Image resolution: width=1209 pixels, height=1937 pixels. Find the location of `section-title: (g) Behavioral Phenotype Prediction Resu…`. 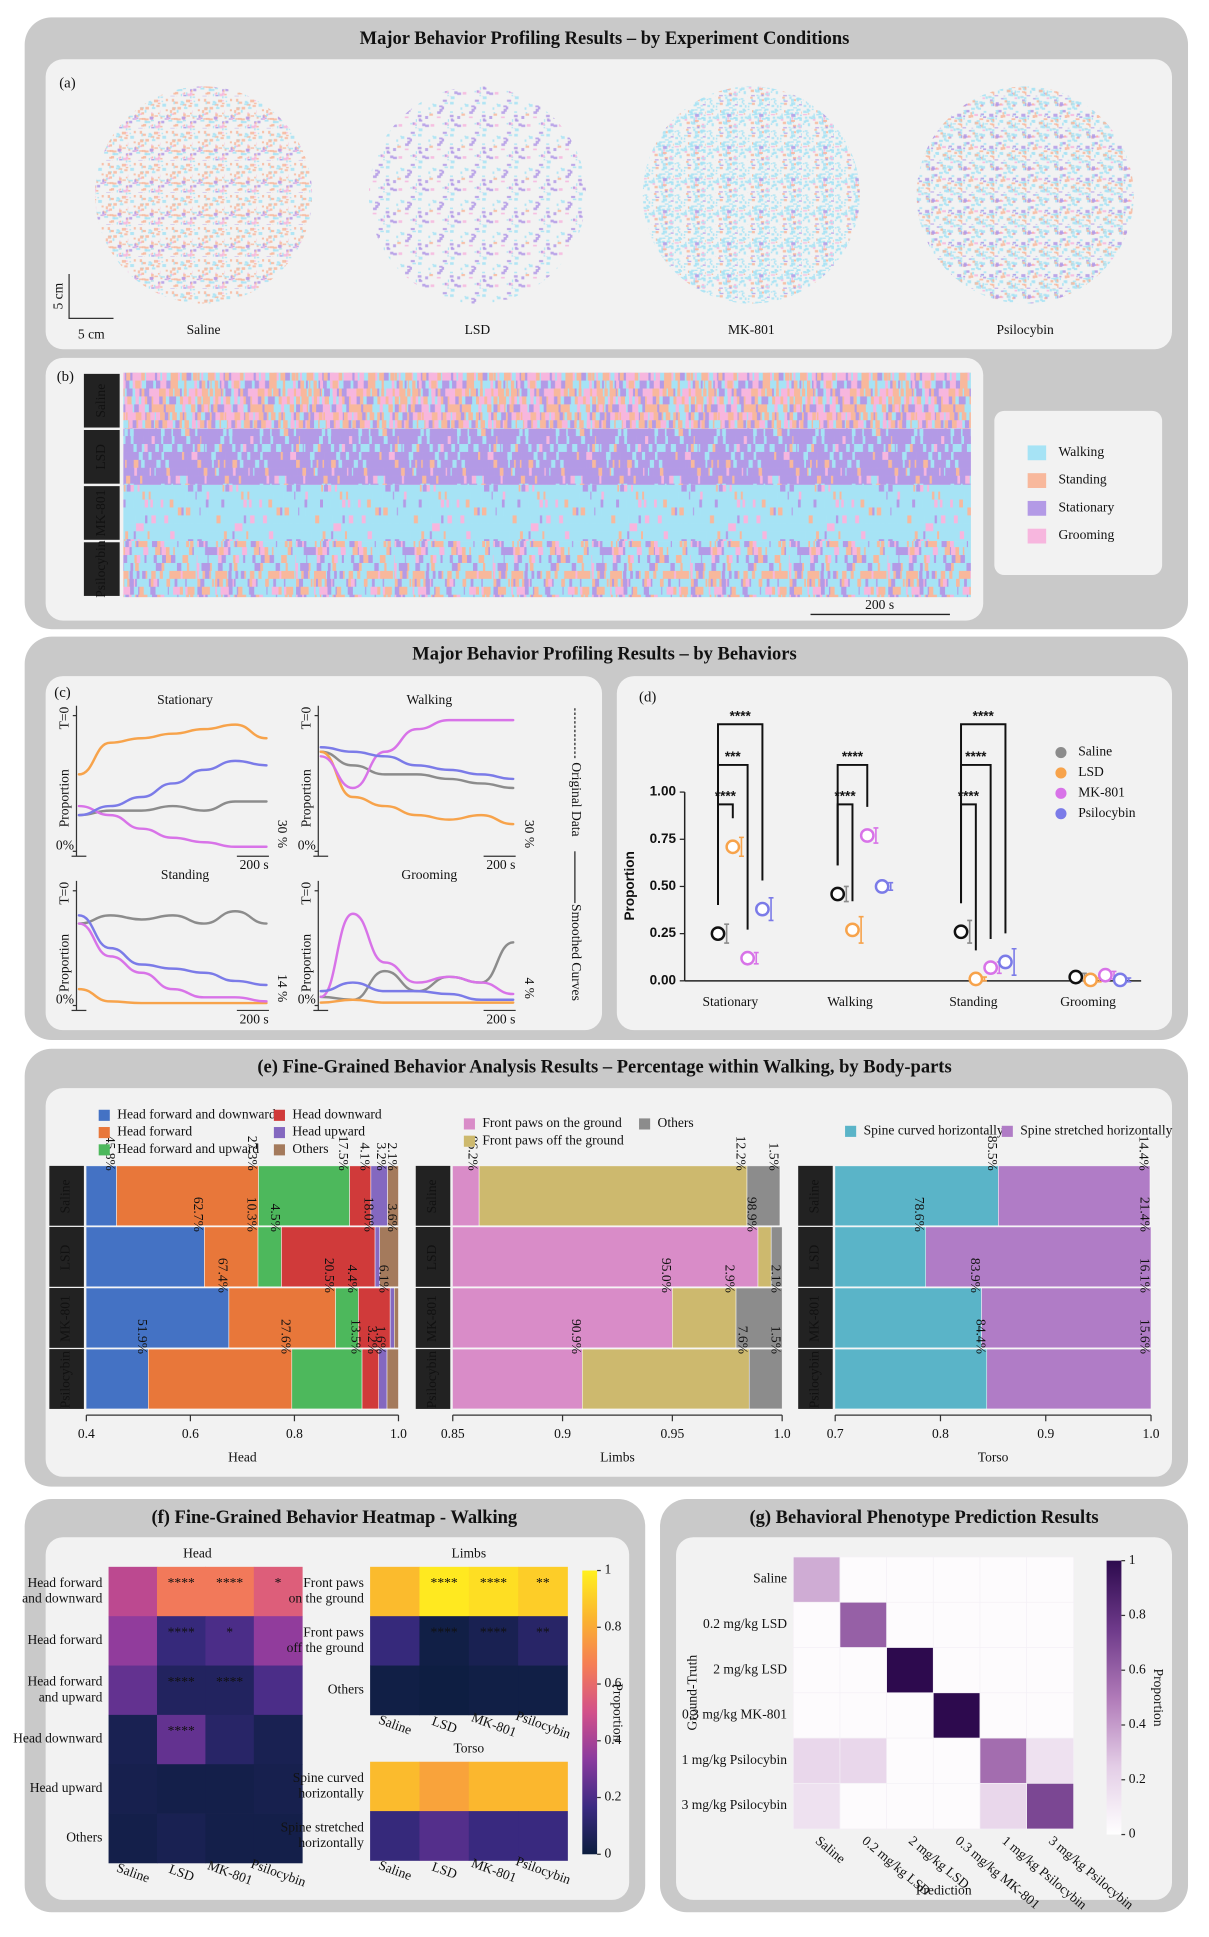

section-title: (g) Behavioral Phenotype Prediction Resu… is located at coordinates (923, 1518).